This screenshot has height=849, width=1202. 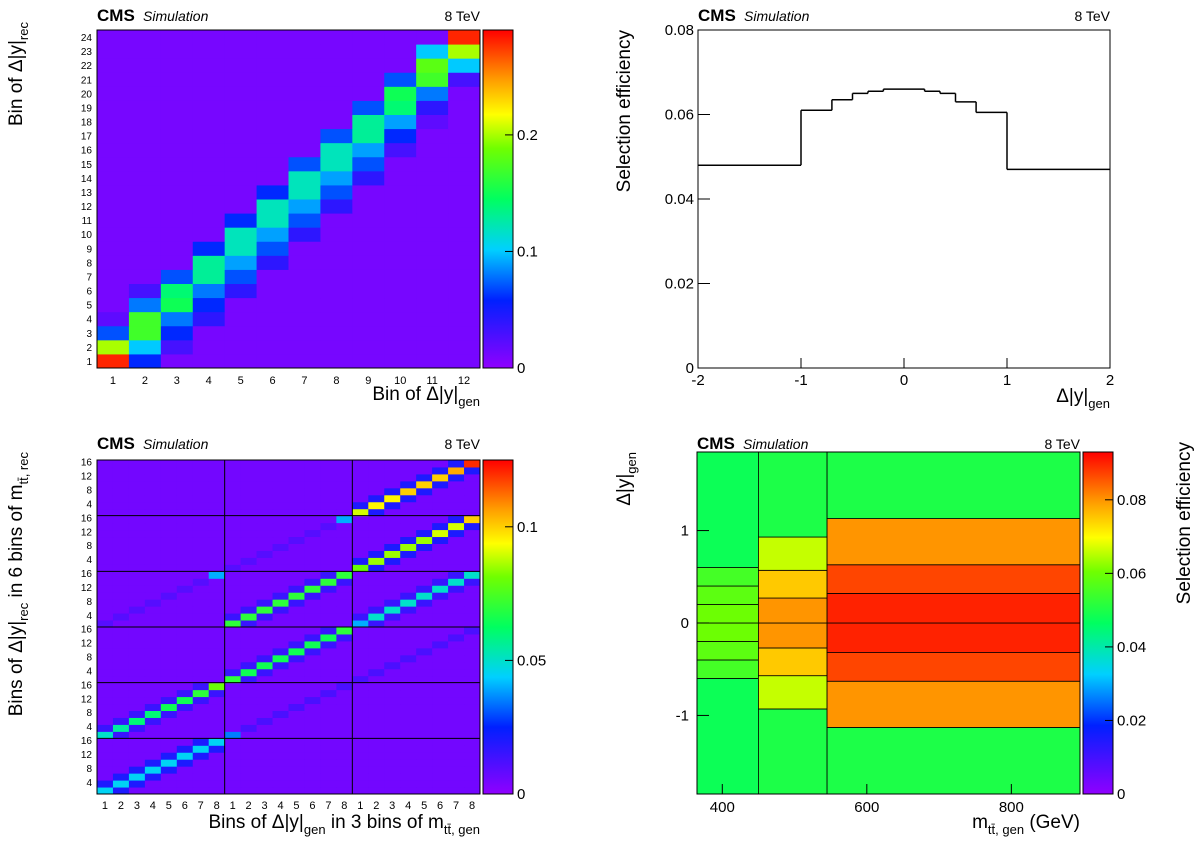 What do you see at coordinates (87, 66) in the screenshot?
I see `y-tick-label: 22` at bounding box center [87, 66].